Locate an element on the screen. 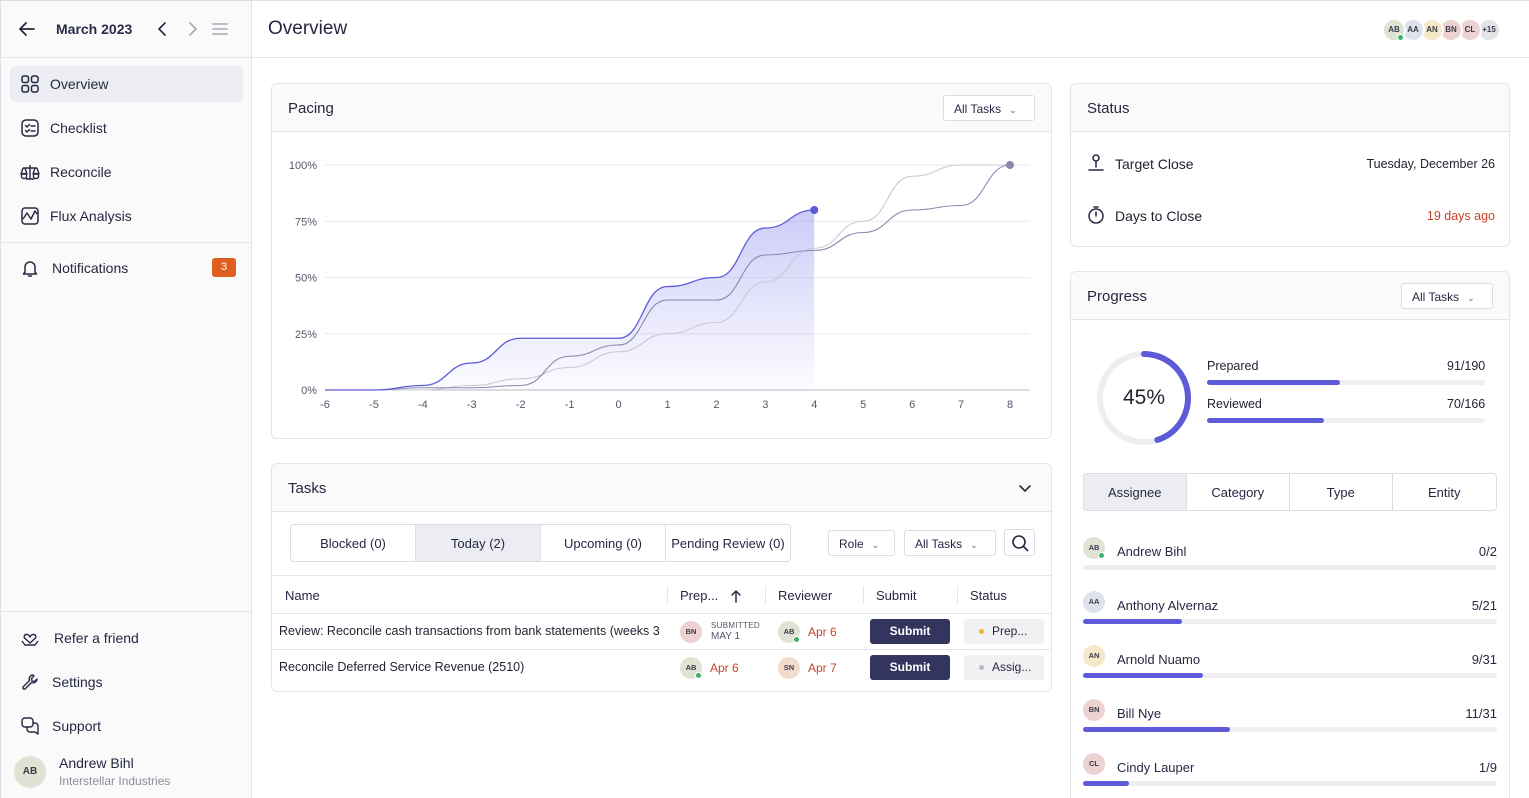  days-to-close-value: 19 days ago is located at coordinates (1460, 216).